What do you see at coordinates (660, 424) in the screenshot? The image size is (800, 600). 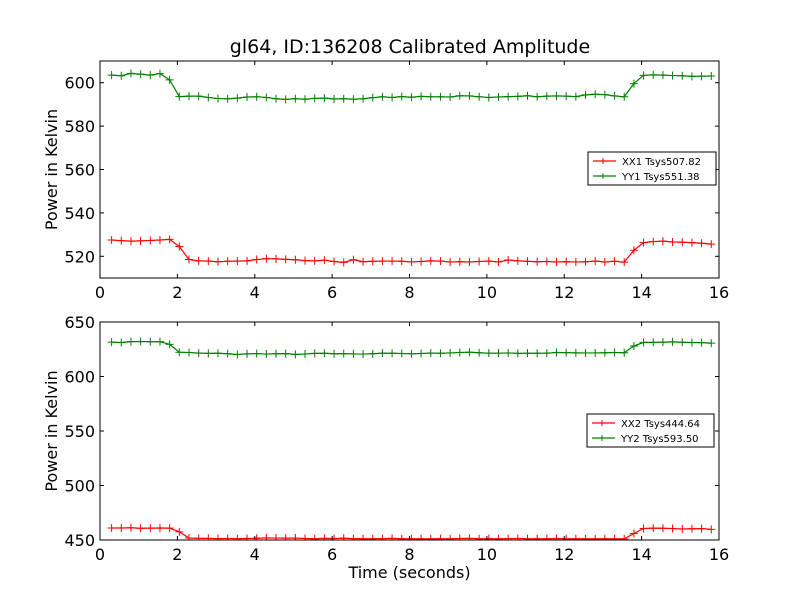 I see `legend-label: XX2 Tsys444.64` at bounding box center [660, 424].